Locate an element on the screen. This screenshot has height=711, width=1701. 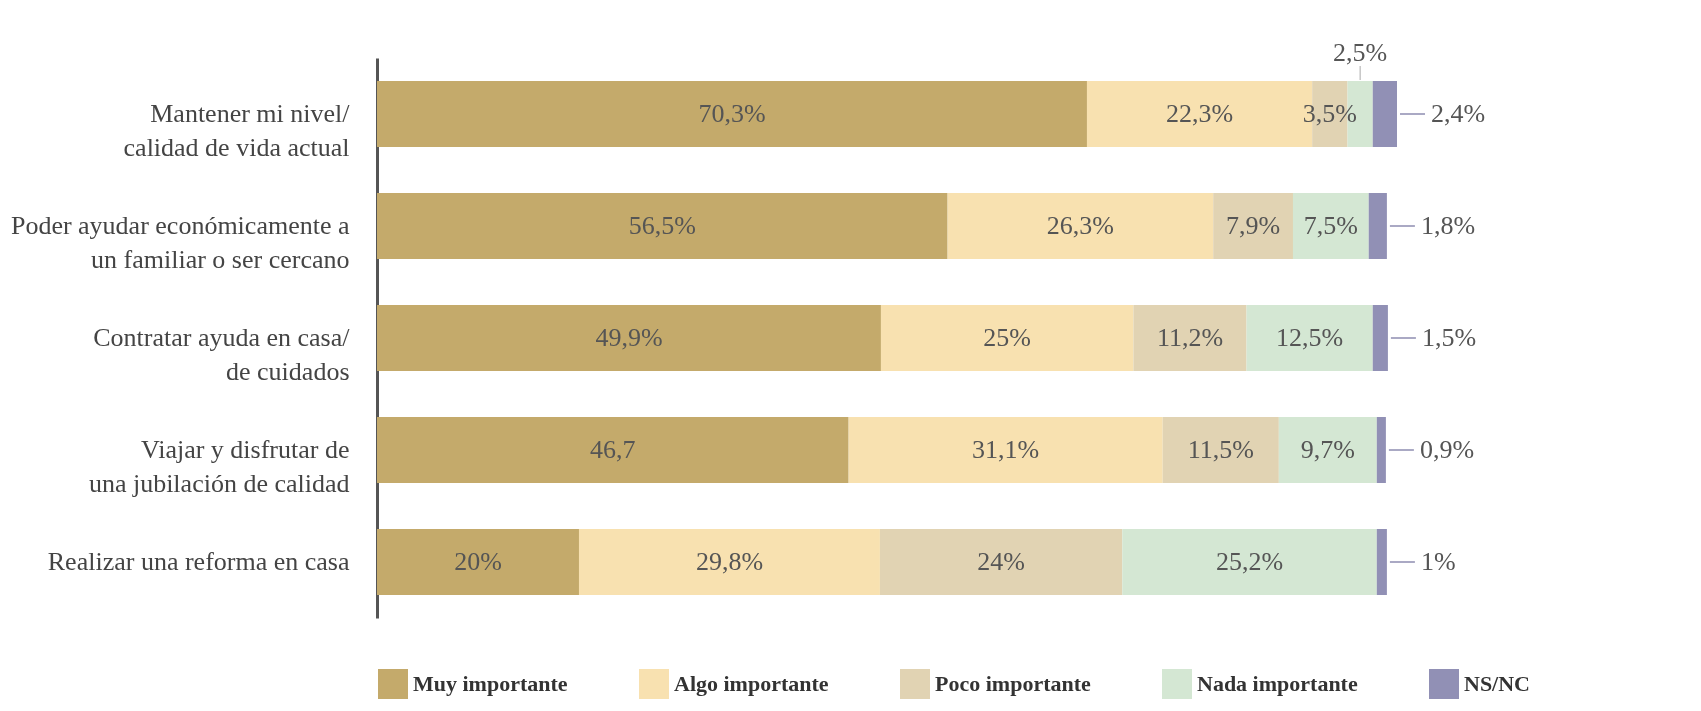
data-label: 56,5% is located at coordinates (662, 225).